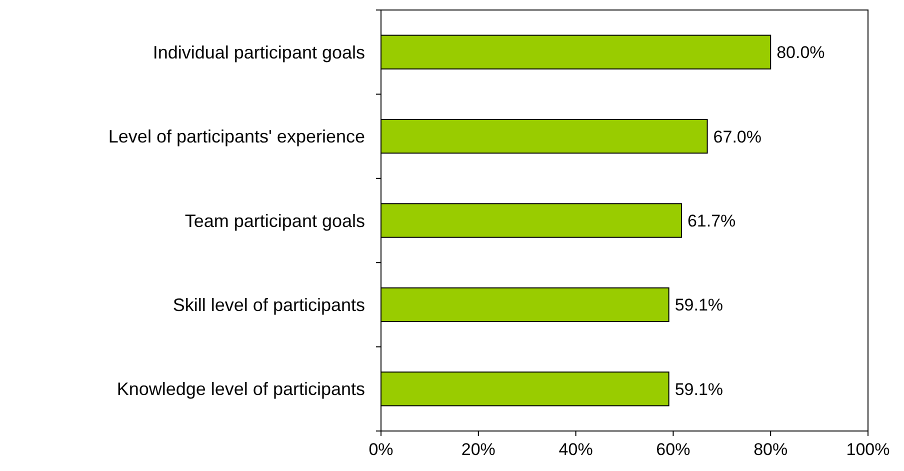 The width and height of the screenshot is (904, 471). I want to click on data-label: 61.7%, so click(711, 220).